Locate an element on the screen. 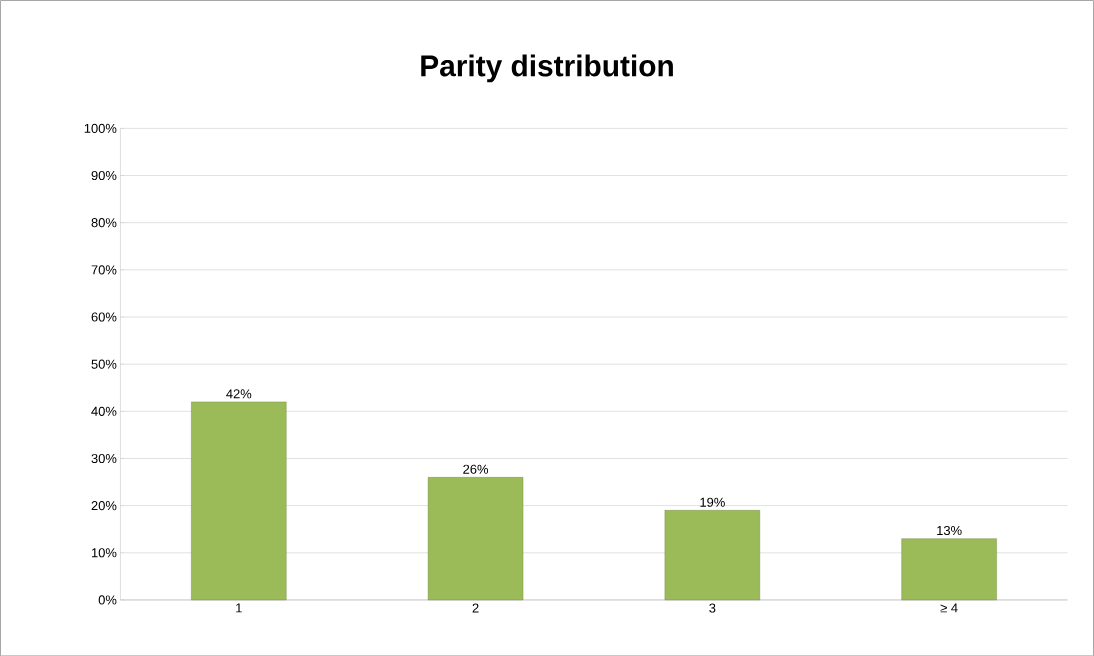 This screenshot has width=1094, height=656. data-label: 42% is located at coordinates (239, 394).